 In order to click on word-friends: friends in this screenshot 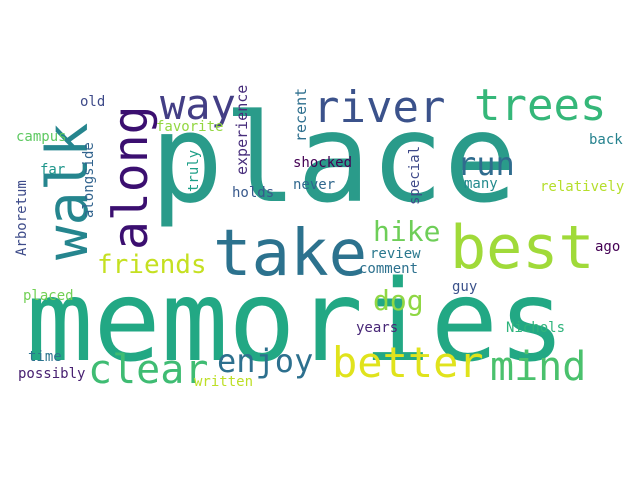, I will do `click(152, 265)`.